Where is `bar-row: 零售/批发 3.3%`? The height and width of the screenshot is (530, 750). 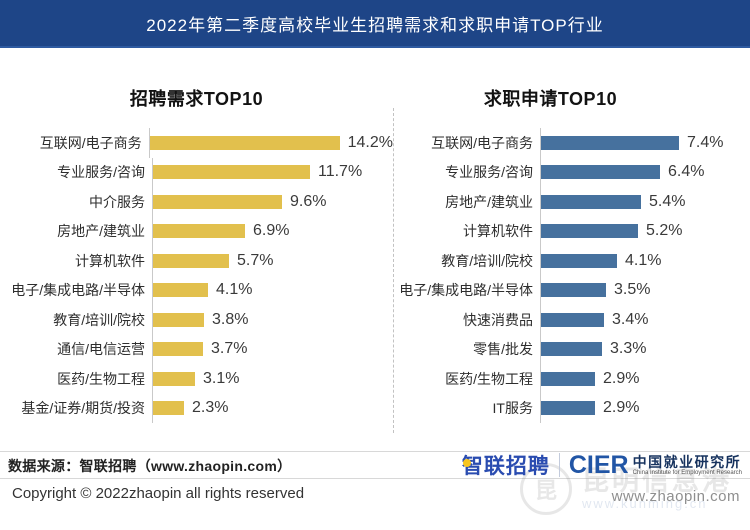
bar-row: 零售/批发 3.3% is located at coordinates (571, 349).